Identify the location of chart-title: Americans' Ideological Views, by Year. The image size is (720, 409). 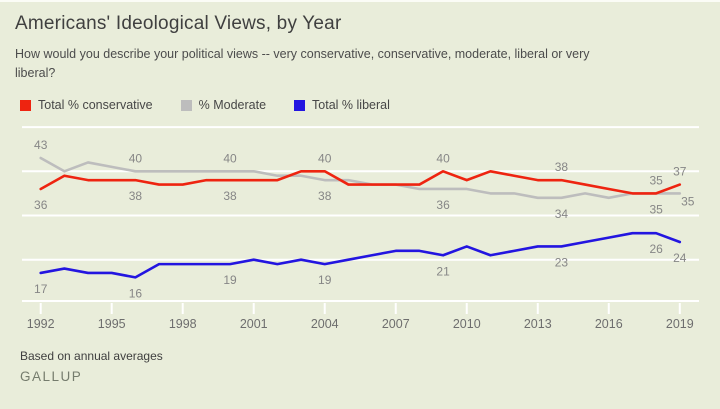
(178, 23).